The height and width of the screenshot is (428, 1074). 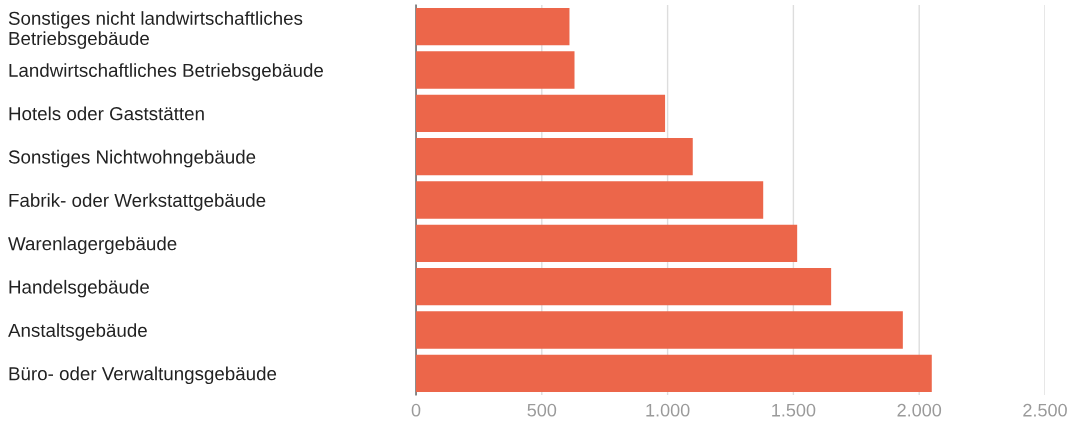 What do you see at coordinates (79, 288) in the screenshot?
I see `y-tick-label: Handelsgebäude` at bounding box center [79, 288].